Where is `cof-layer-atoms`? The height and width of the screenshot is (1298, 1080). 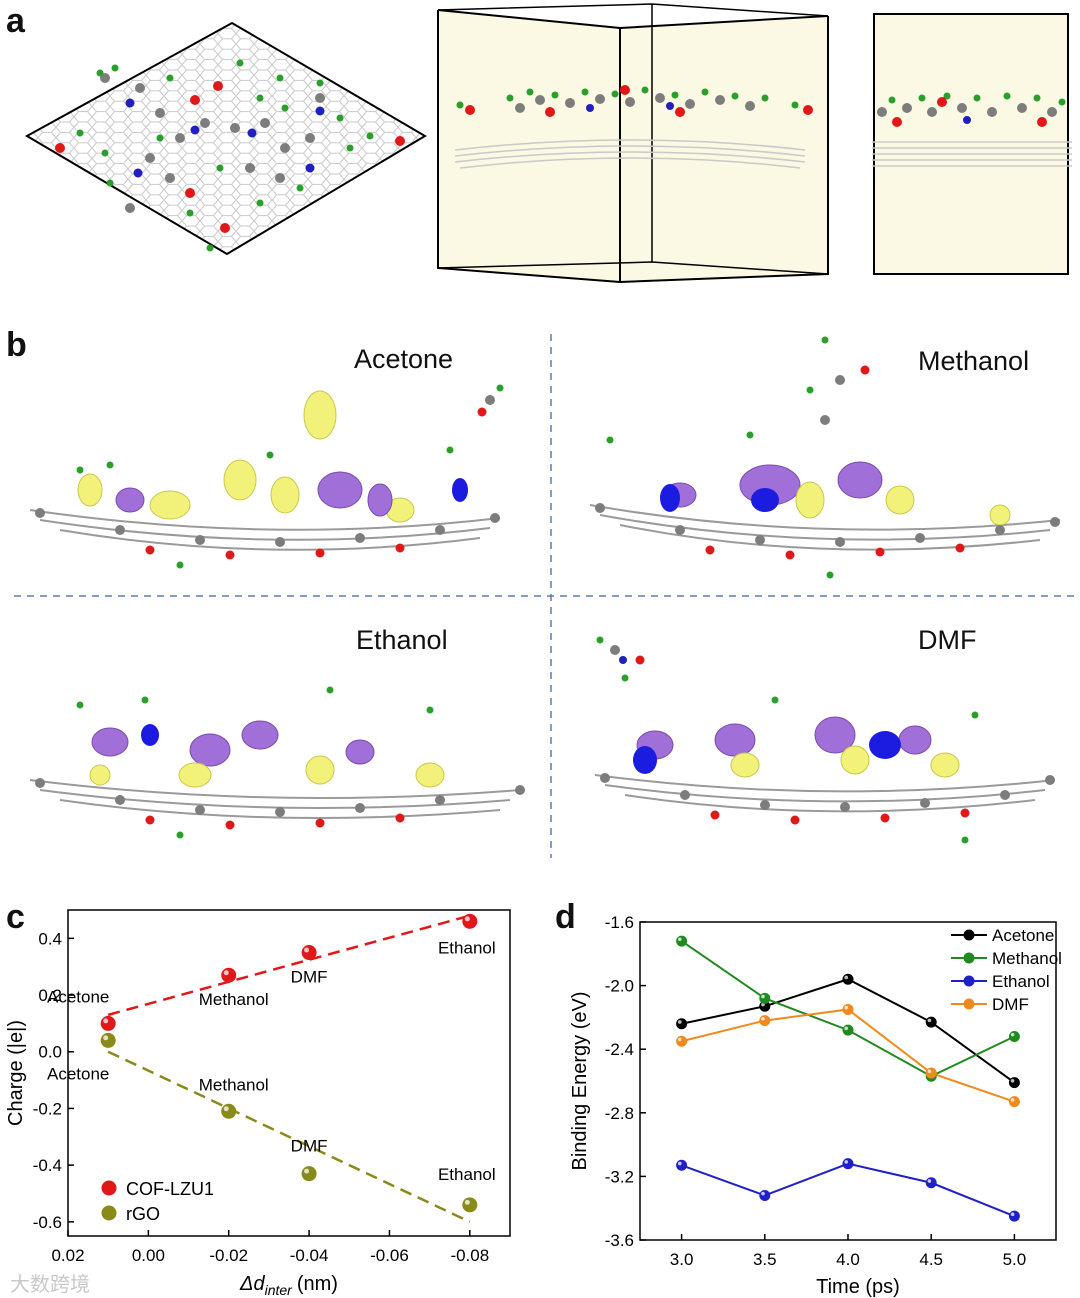 cof-layer-atoms is located at coordinates (230, 155).